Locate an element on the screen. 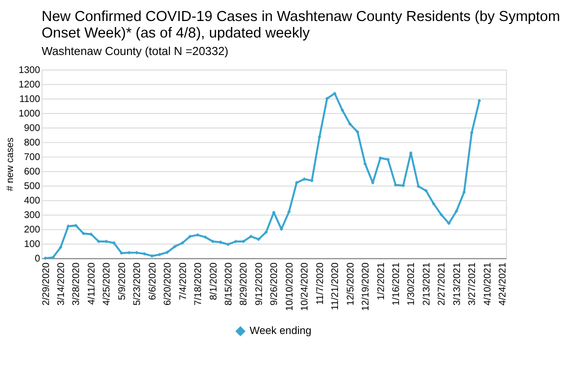 This screenshot has height=371, width=565. x-tick-label: 3/13/2021 is located at coordinates (457, 284).